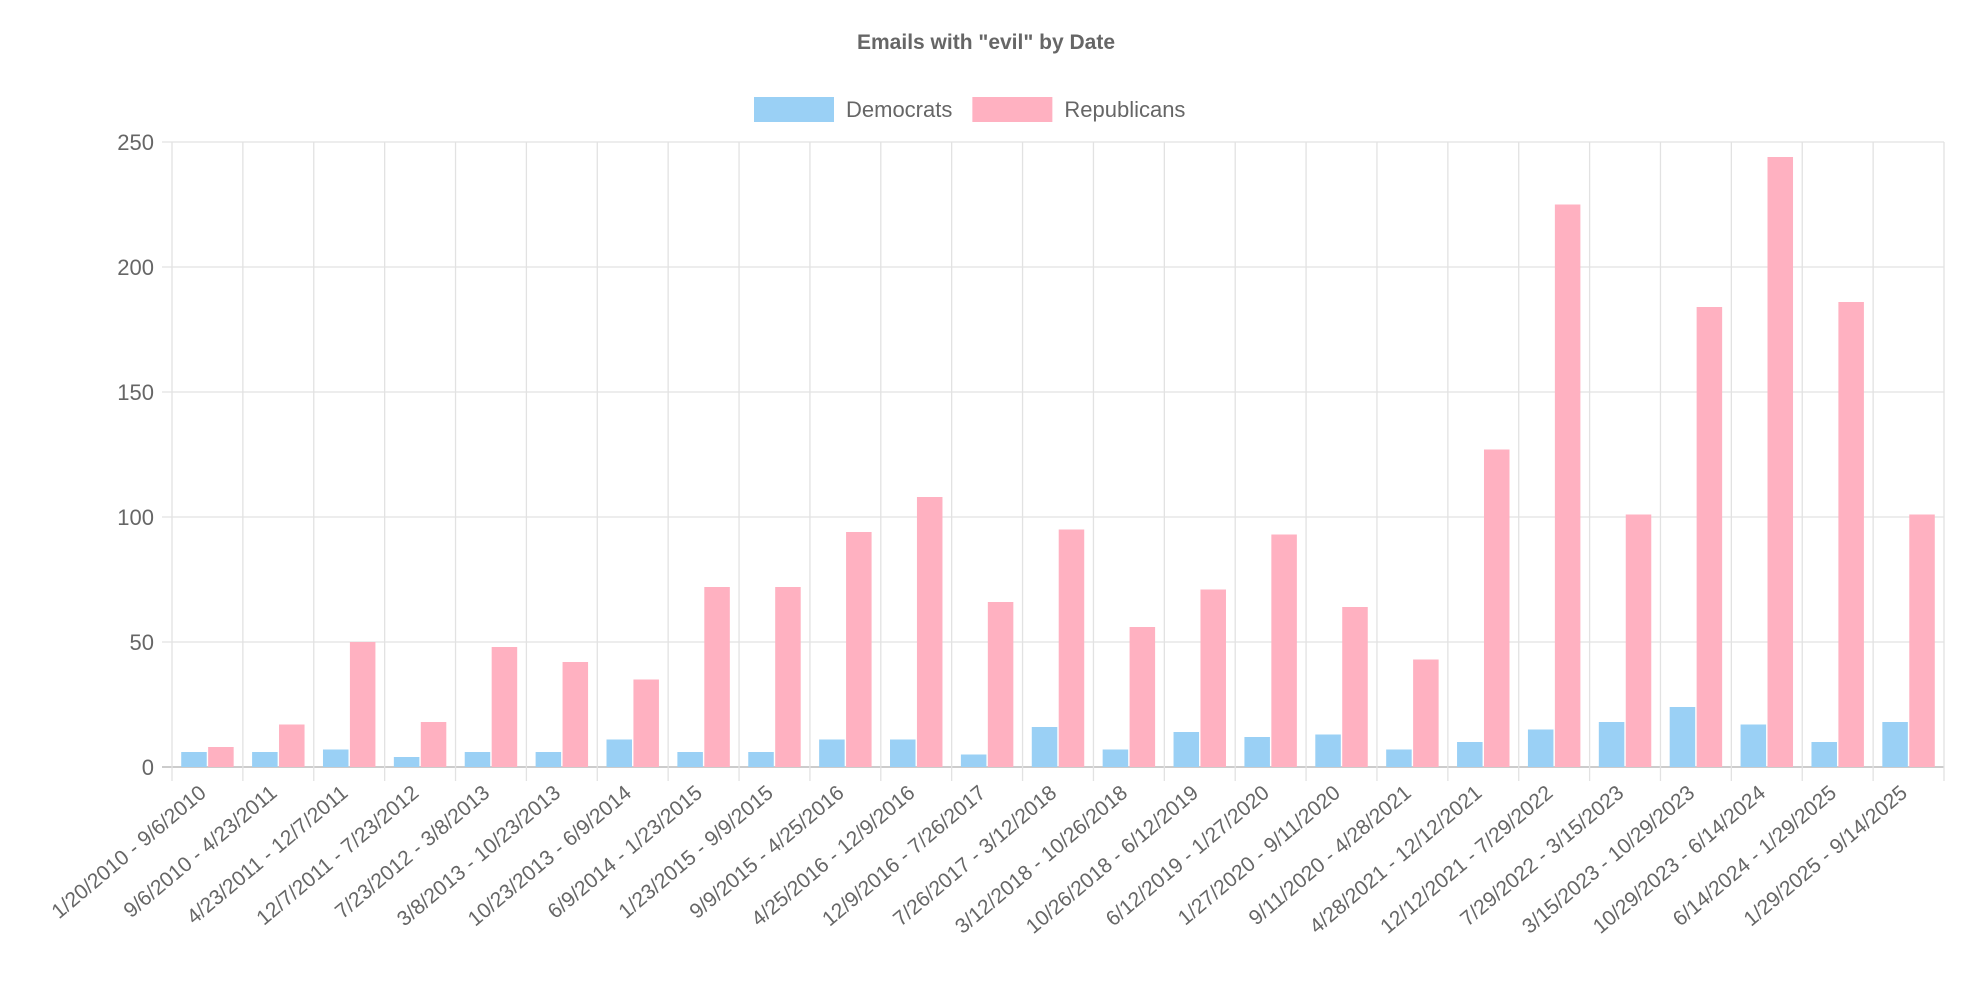  I want to click on y-tick-label: 250, so click(135, 142).